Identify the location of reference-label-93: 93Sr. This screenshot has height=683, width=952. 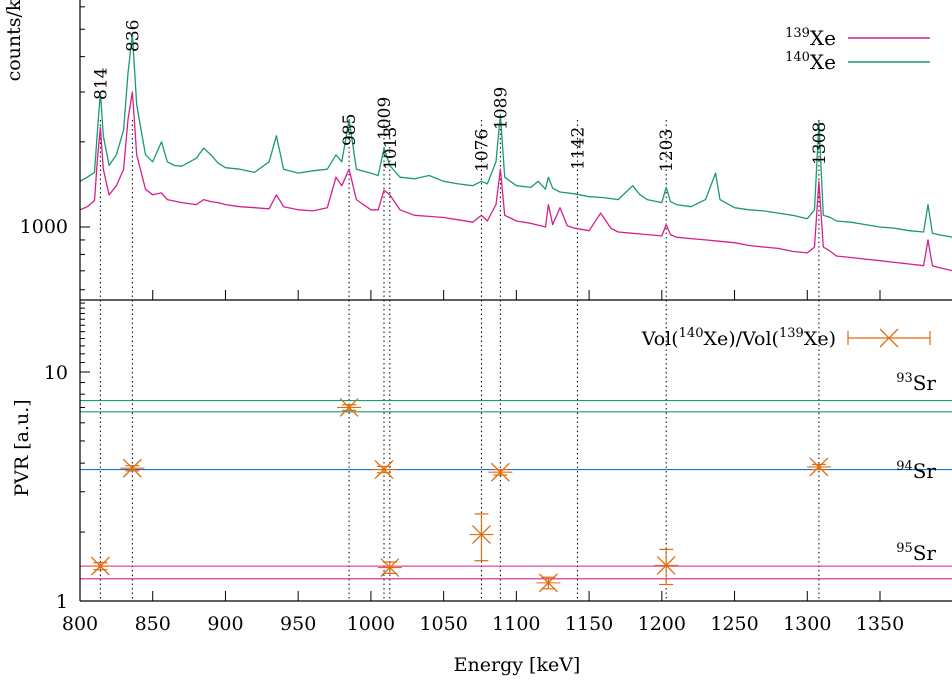
(916, 383).